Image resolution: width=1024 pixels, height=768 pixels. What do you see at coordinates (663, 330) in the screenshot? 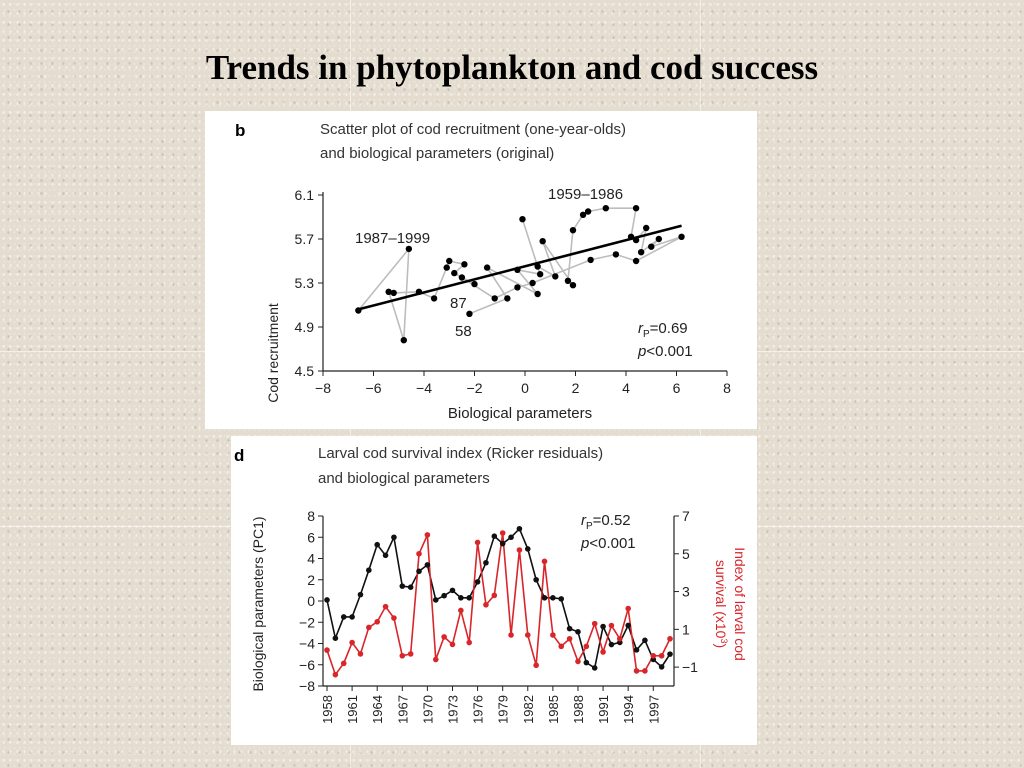
I see `correlation-label: rP=0.69` at bounding box center [663, 330].